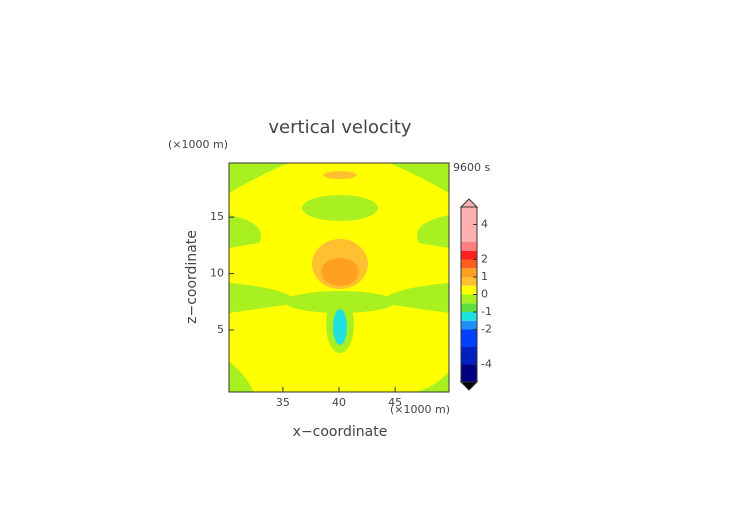 The height and width of the screenshot is (532, 752). What do you see at coordinates (469, 386) in the screenshot?
I see `colorbar-under` at bounding box center [469, 386].